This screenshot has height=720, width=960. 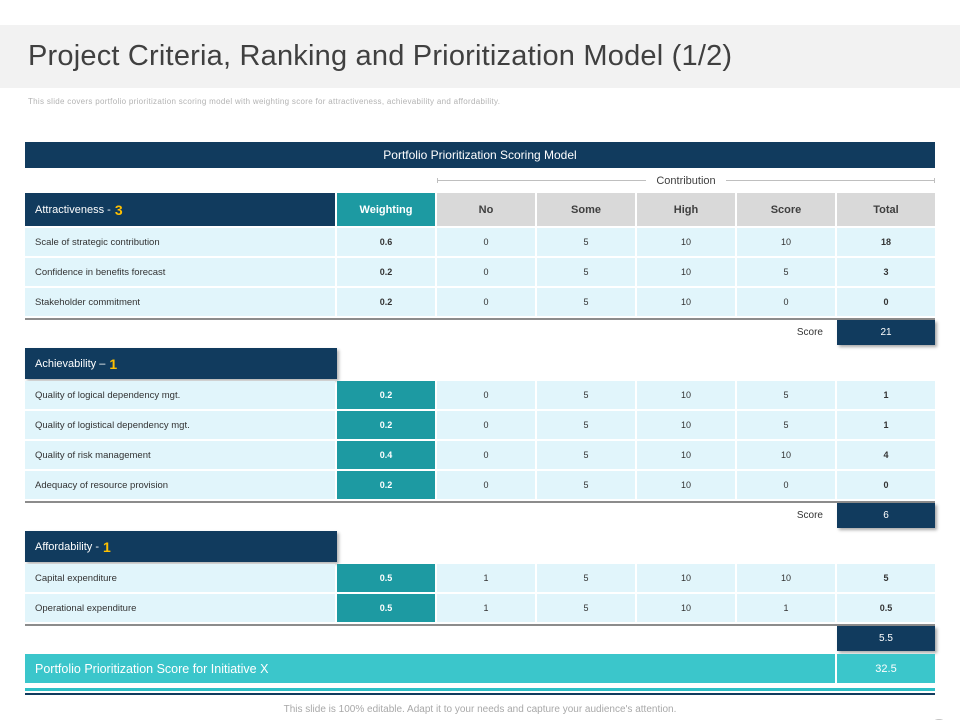 What do you see at coordinates (886, 242) in the screenshot?
I see `value-cell-total: 18` at bounding box center [886, 242].